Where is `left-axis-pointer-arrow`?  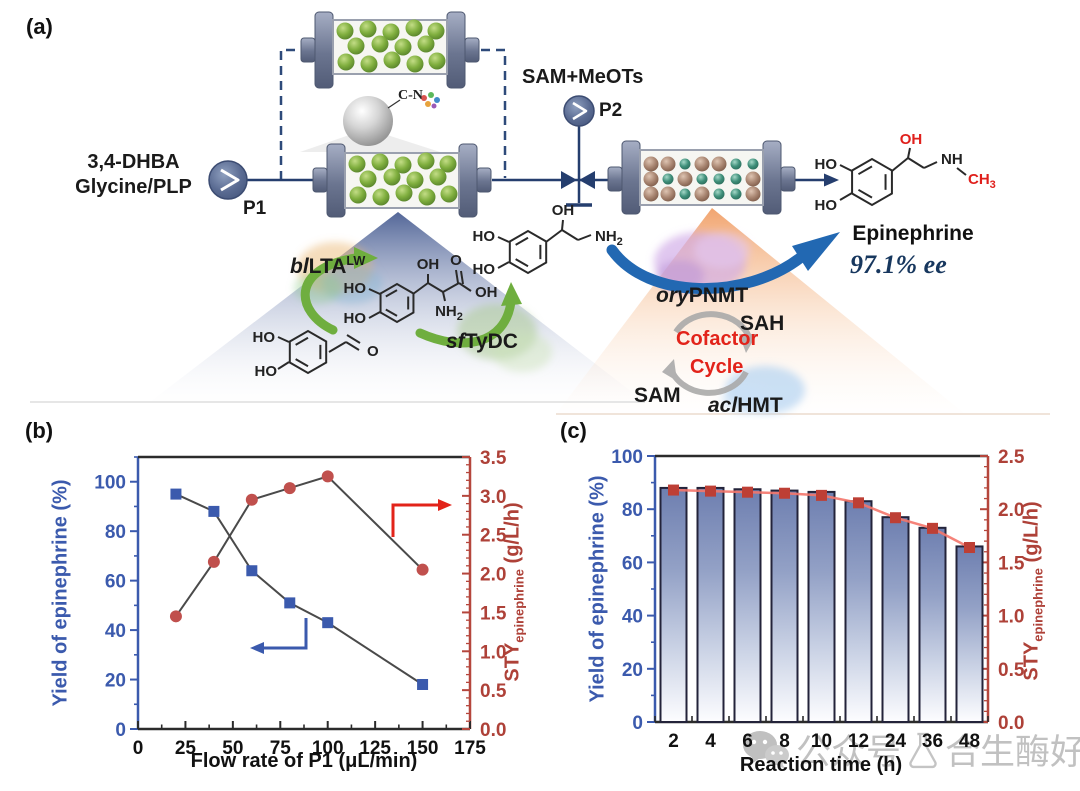 left-axis-pointer-arrow is located at coordinates (286, 634).